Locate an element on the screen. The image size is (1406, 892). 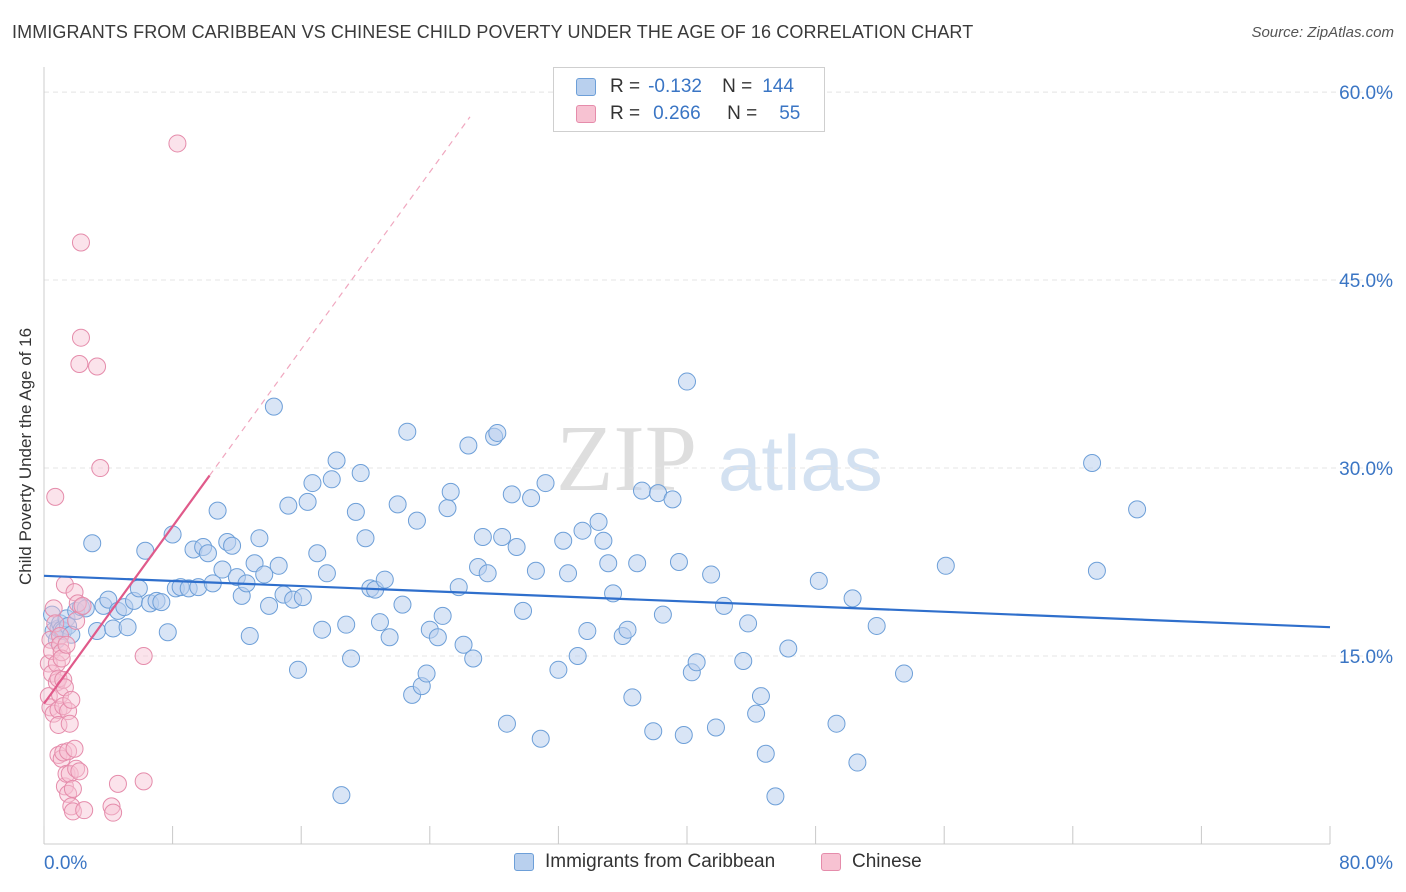
y-tick-label: 15.0% is located at coordinates (1366, 657).